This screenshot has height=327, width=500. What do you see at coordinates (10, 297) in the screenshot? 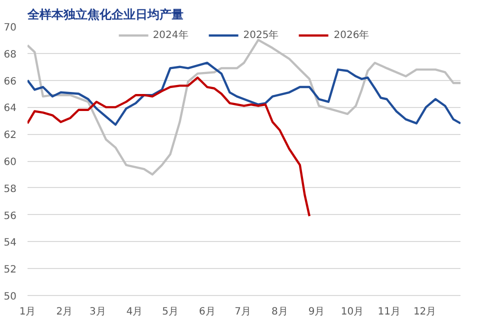
I see `y-tick-label: 50` at bounding box center [10, 297].